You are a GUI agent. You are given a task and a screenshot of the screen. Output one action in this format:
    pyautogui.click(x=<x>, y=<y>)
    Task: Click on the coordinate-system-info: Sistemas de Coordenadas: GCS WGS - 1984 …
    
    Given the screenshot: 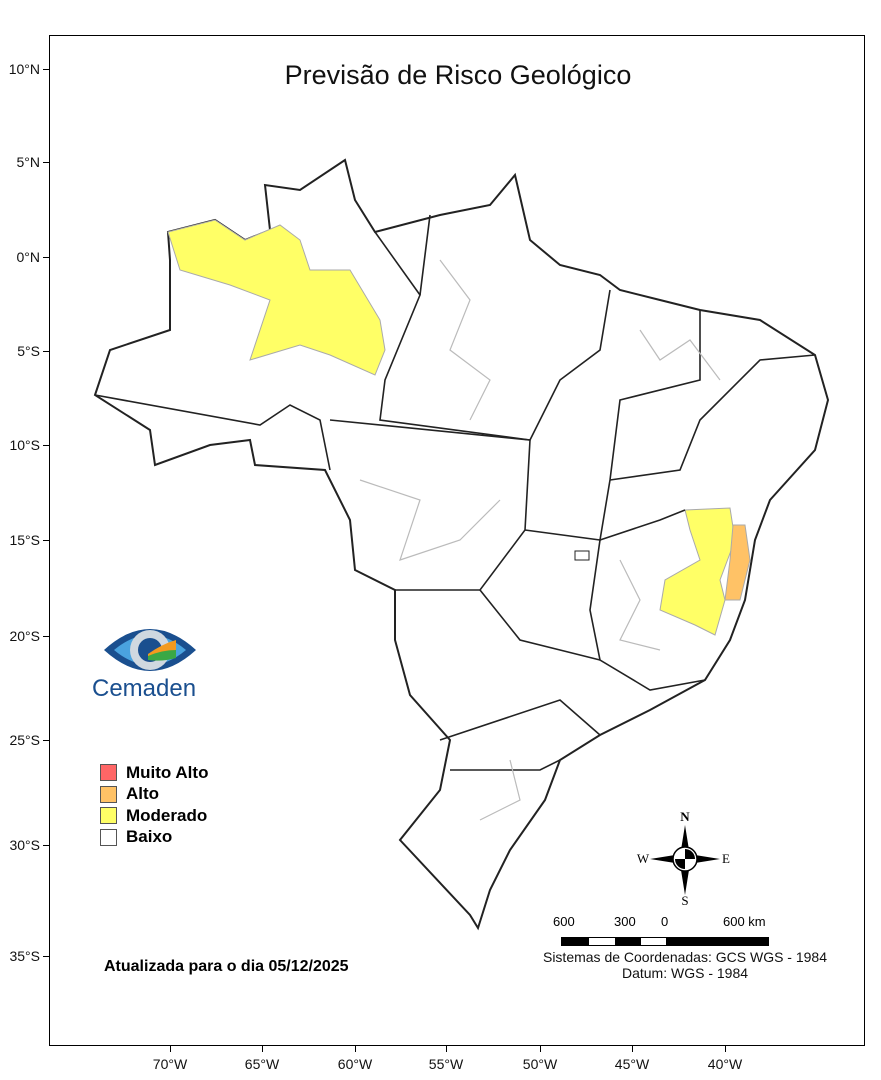 What is the action you would take?
    pyautogui.click(x=685, y=965)
    